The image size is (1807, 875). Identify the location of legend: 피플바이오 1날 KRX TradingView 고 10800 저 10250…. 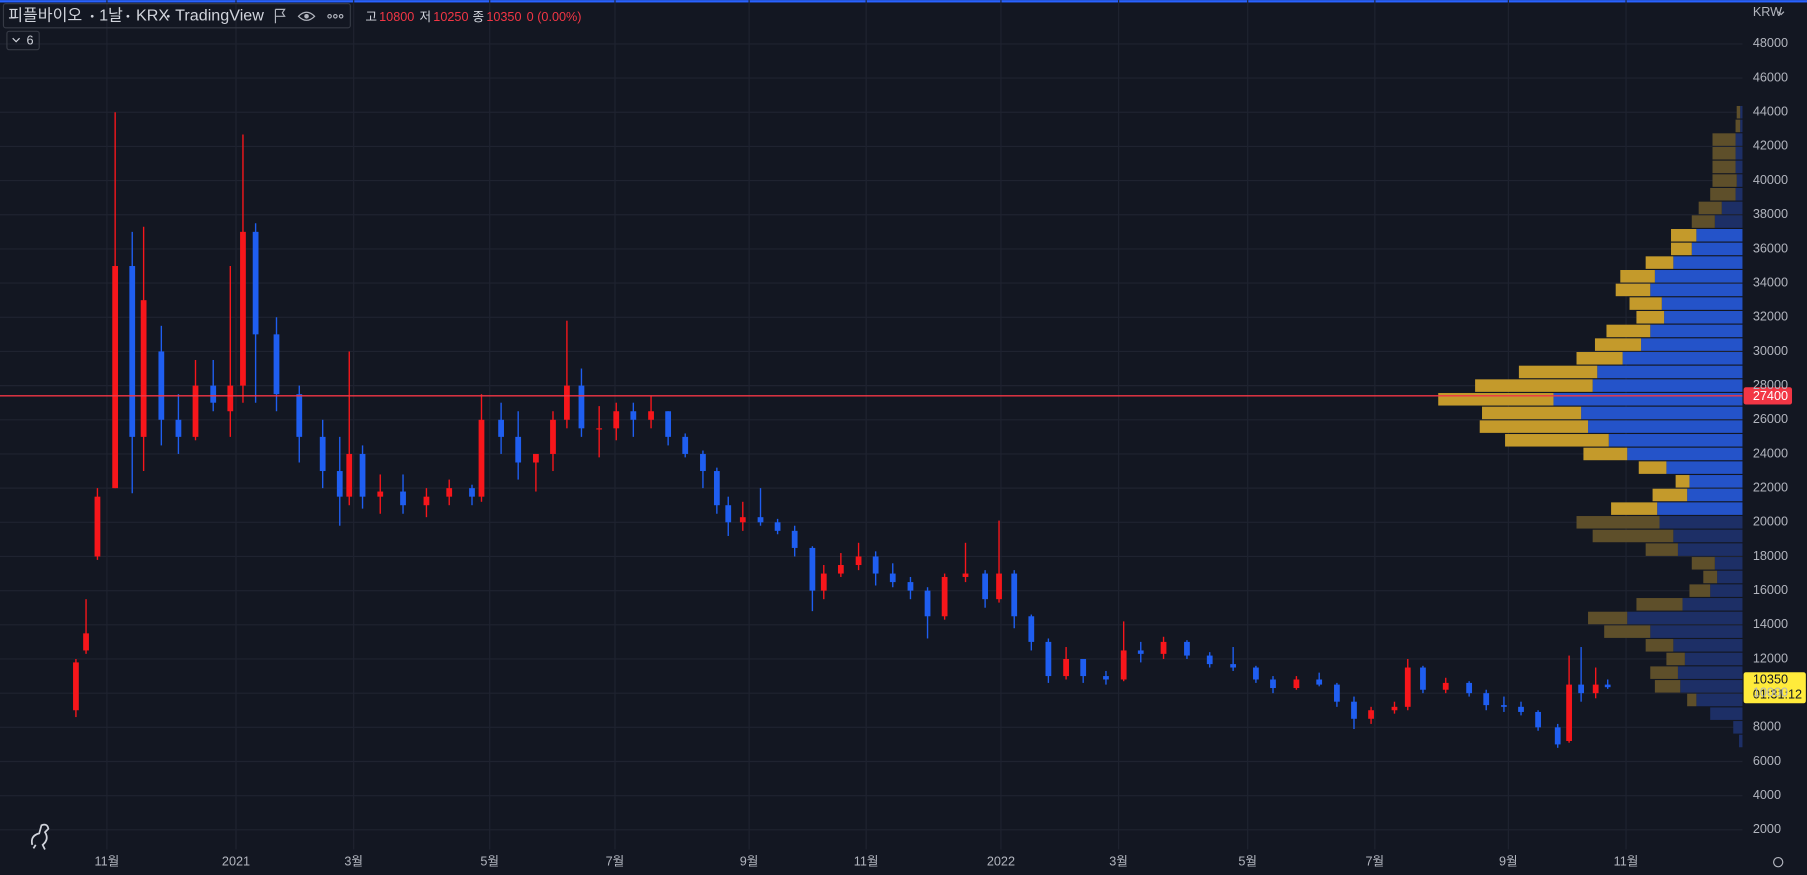
(292, 27).